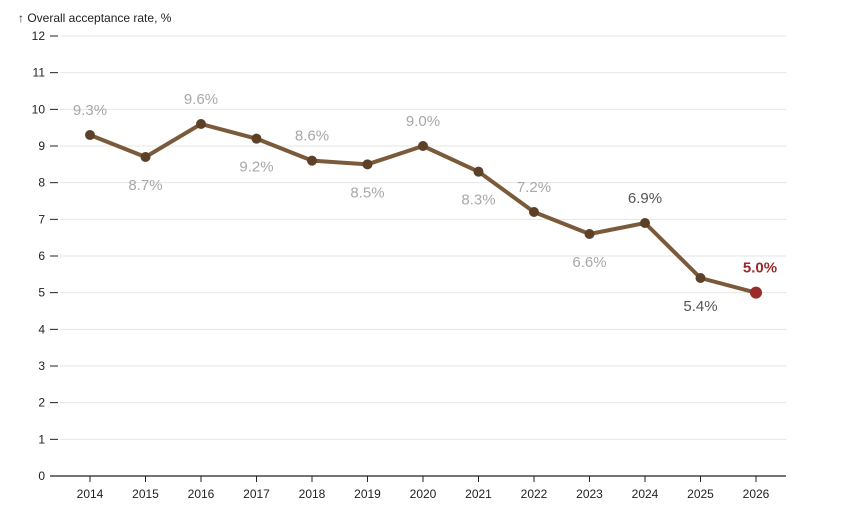  What do you see at coordinates (145, 185) in the screenshot?
I see `data-label: 8.7%` at bounding box center [145, 185].